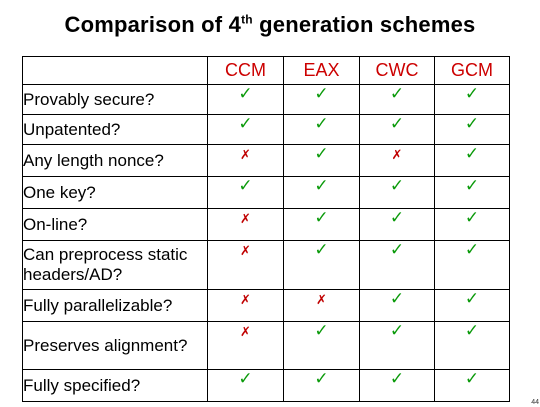  I want to click on table-row: On-line? ✗ ✓ ✓ ✓, so click(266, 224).